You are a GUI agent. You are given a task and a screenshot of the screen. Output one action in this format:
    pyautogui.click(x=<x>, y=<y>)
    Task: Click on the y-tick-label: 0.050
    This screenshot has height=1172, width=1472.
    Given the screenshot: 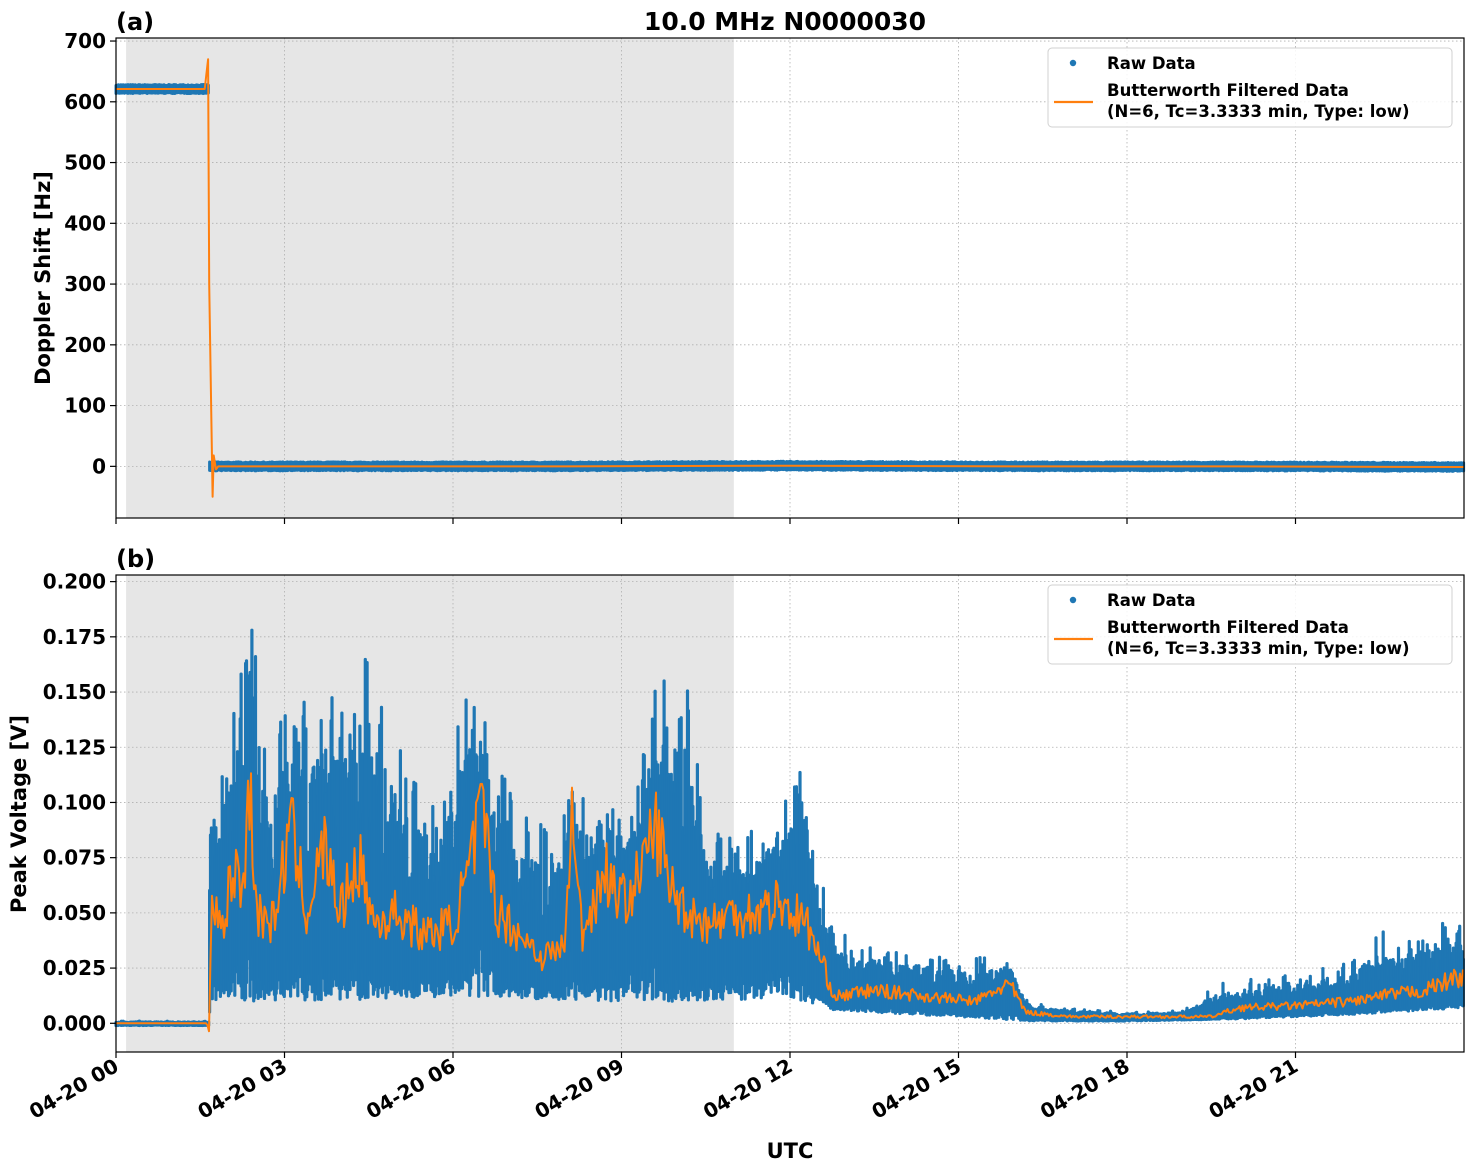 What is the action you would take?
    pyautogui.click(x=74, y=913)
    